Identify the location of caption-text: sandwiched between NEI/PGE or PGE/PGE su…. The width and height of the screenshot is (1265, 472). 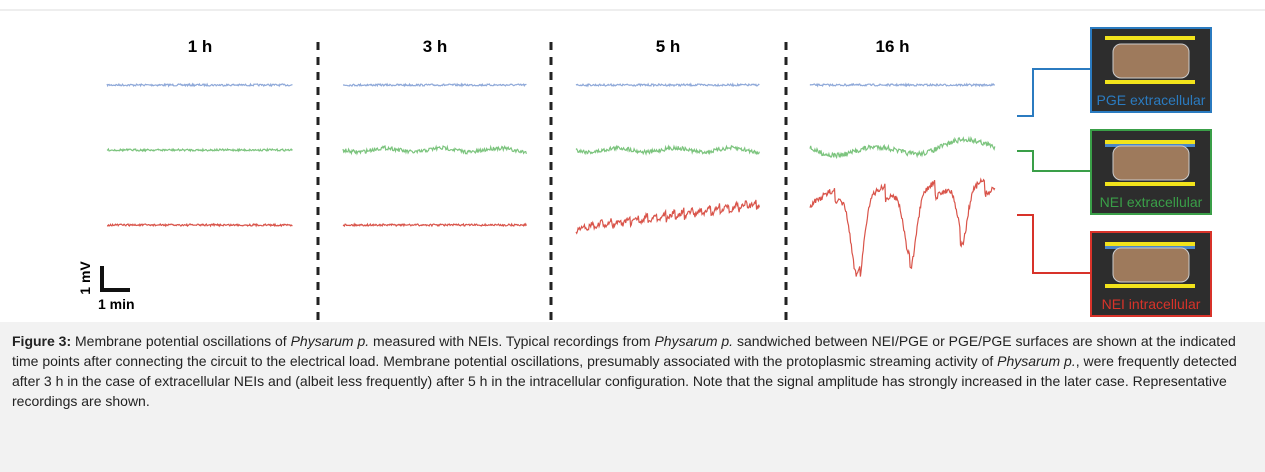
(624, 351).